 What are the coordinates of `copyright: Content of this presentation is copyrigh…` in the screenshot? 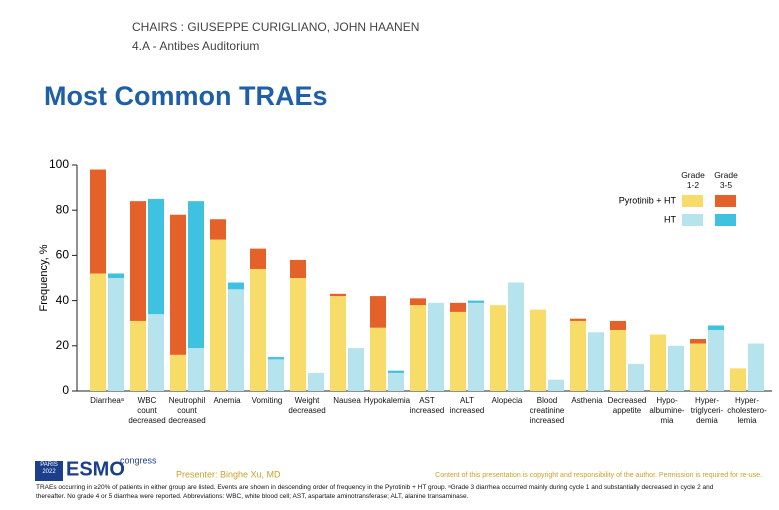 It's located at (598, 475).